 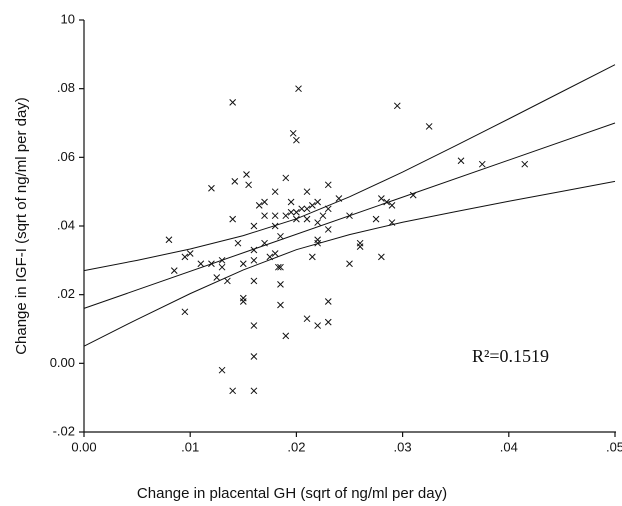 What do you see at coordinates (64, 430) in the screenshot?
I see `y-tick-label: -.02` at bounding box center [64, 430].